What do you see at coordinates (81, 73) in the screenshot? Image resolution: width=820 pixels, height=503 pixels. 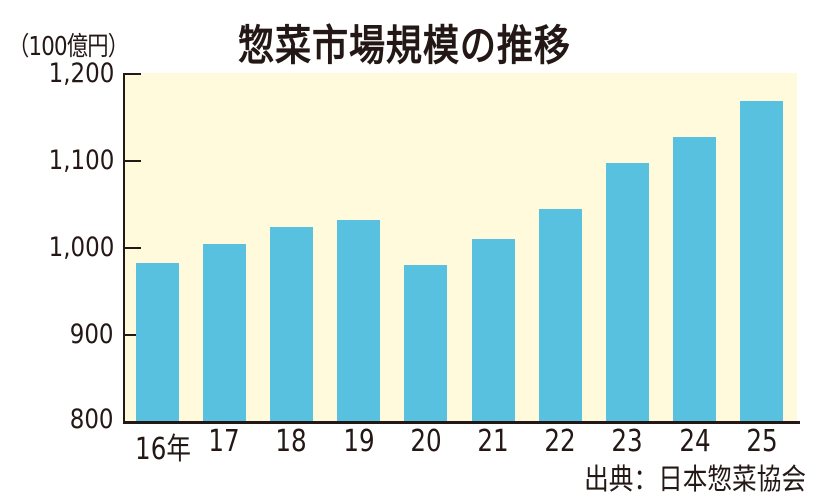 I see `y-tick-label: 1,200` at bounding box center [81, 73].